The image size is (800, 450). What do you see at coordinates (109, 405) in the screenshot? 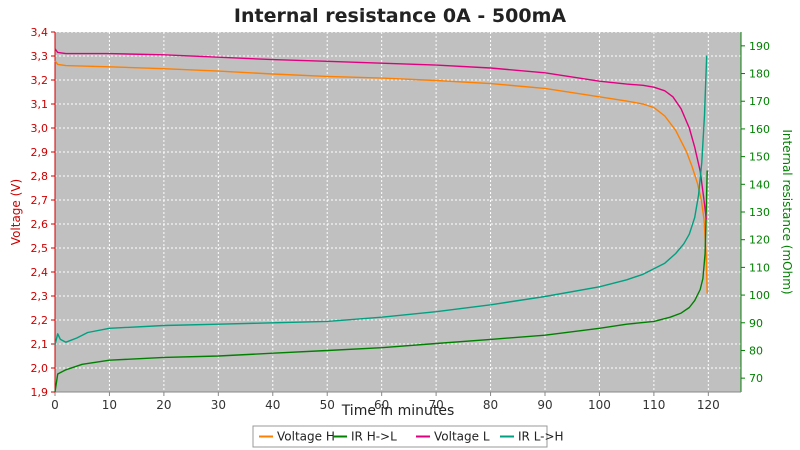
I see `x-tick-label: 10` at bounding box center [109, 405].